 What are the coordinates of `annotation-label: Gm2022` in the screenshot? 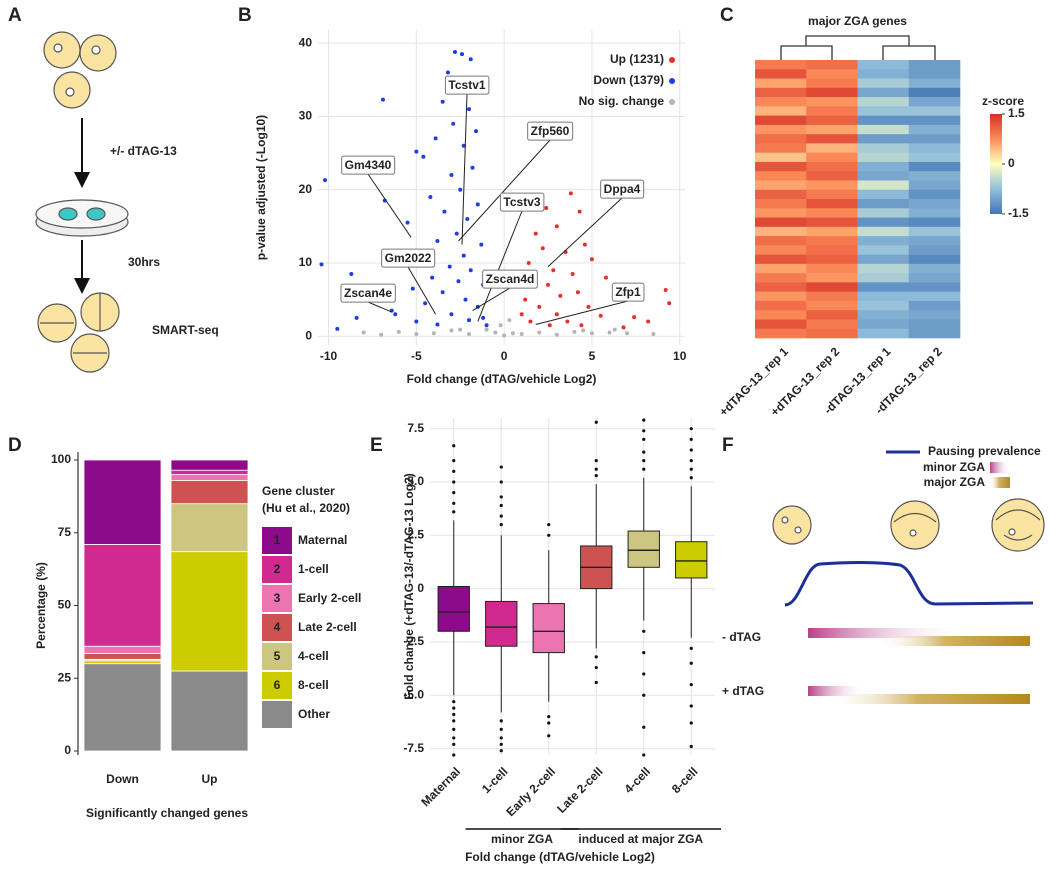 It's located at (408, 258).